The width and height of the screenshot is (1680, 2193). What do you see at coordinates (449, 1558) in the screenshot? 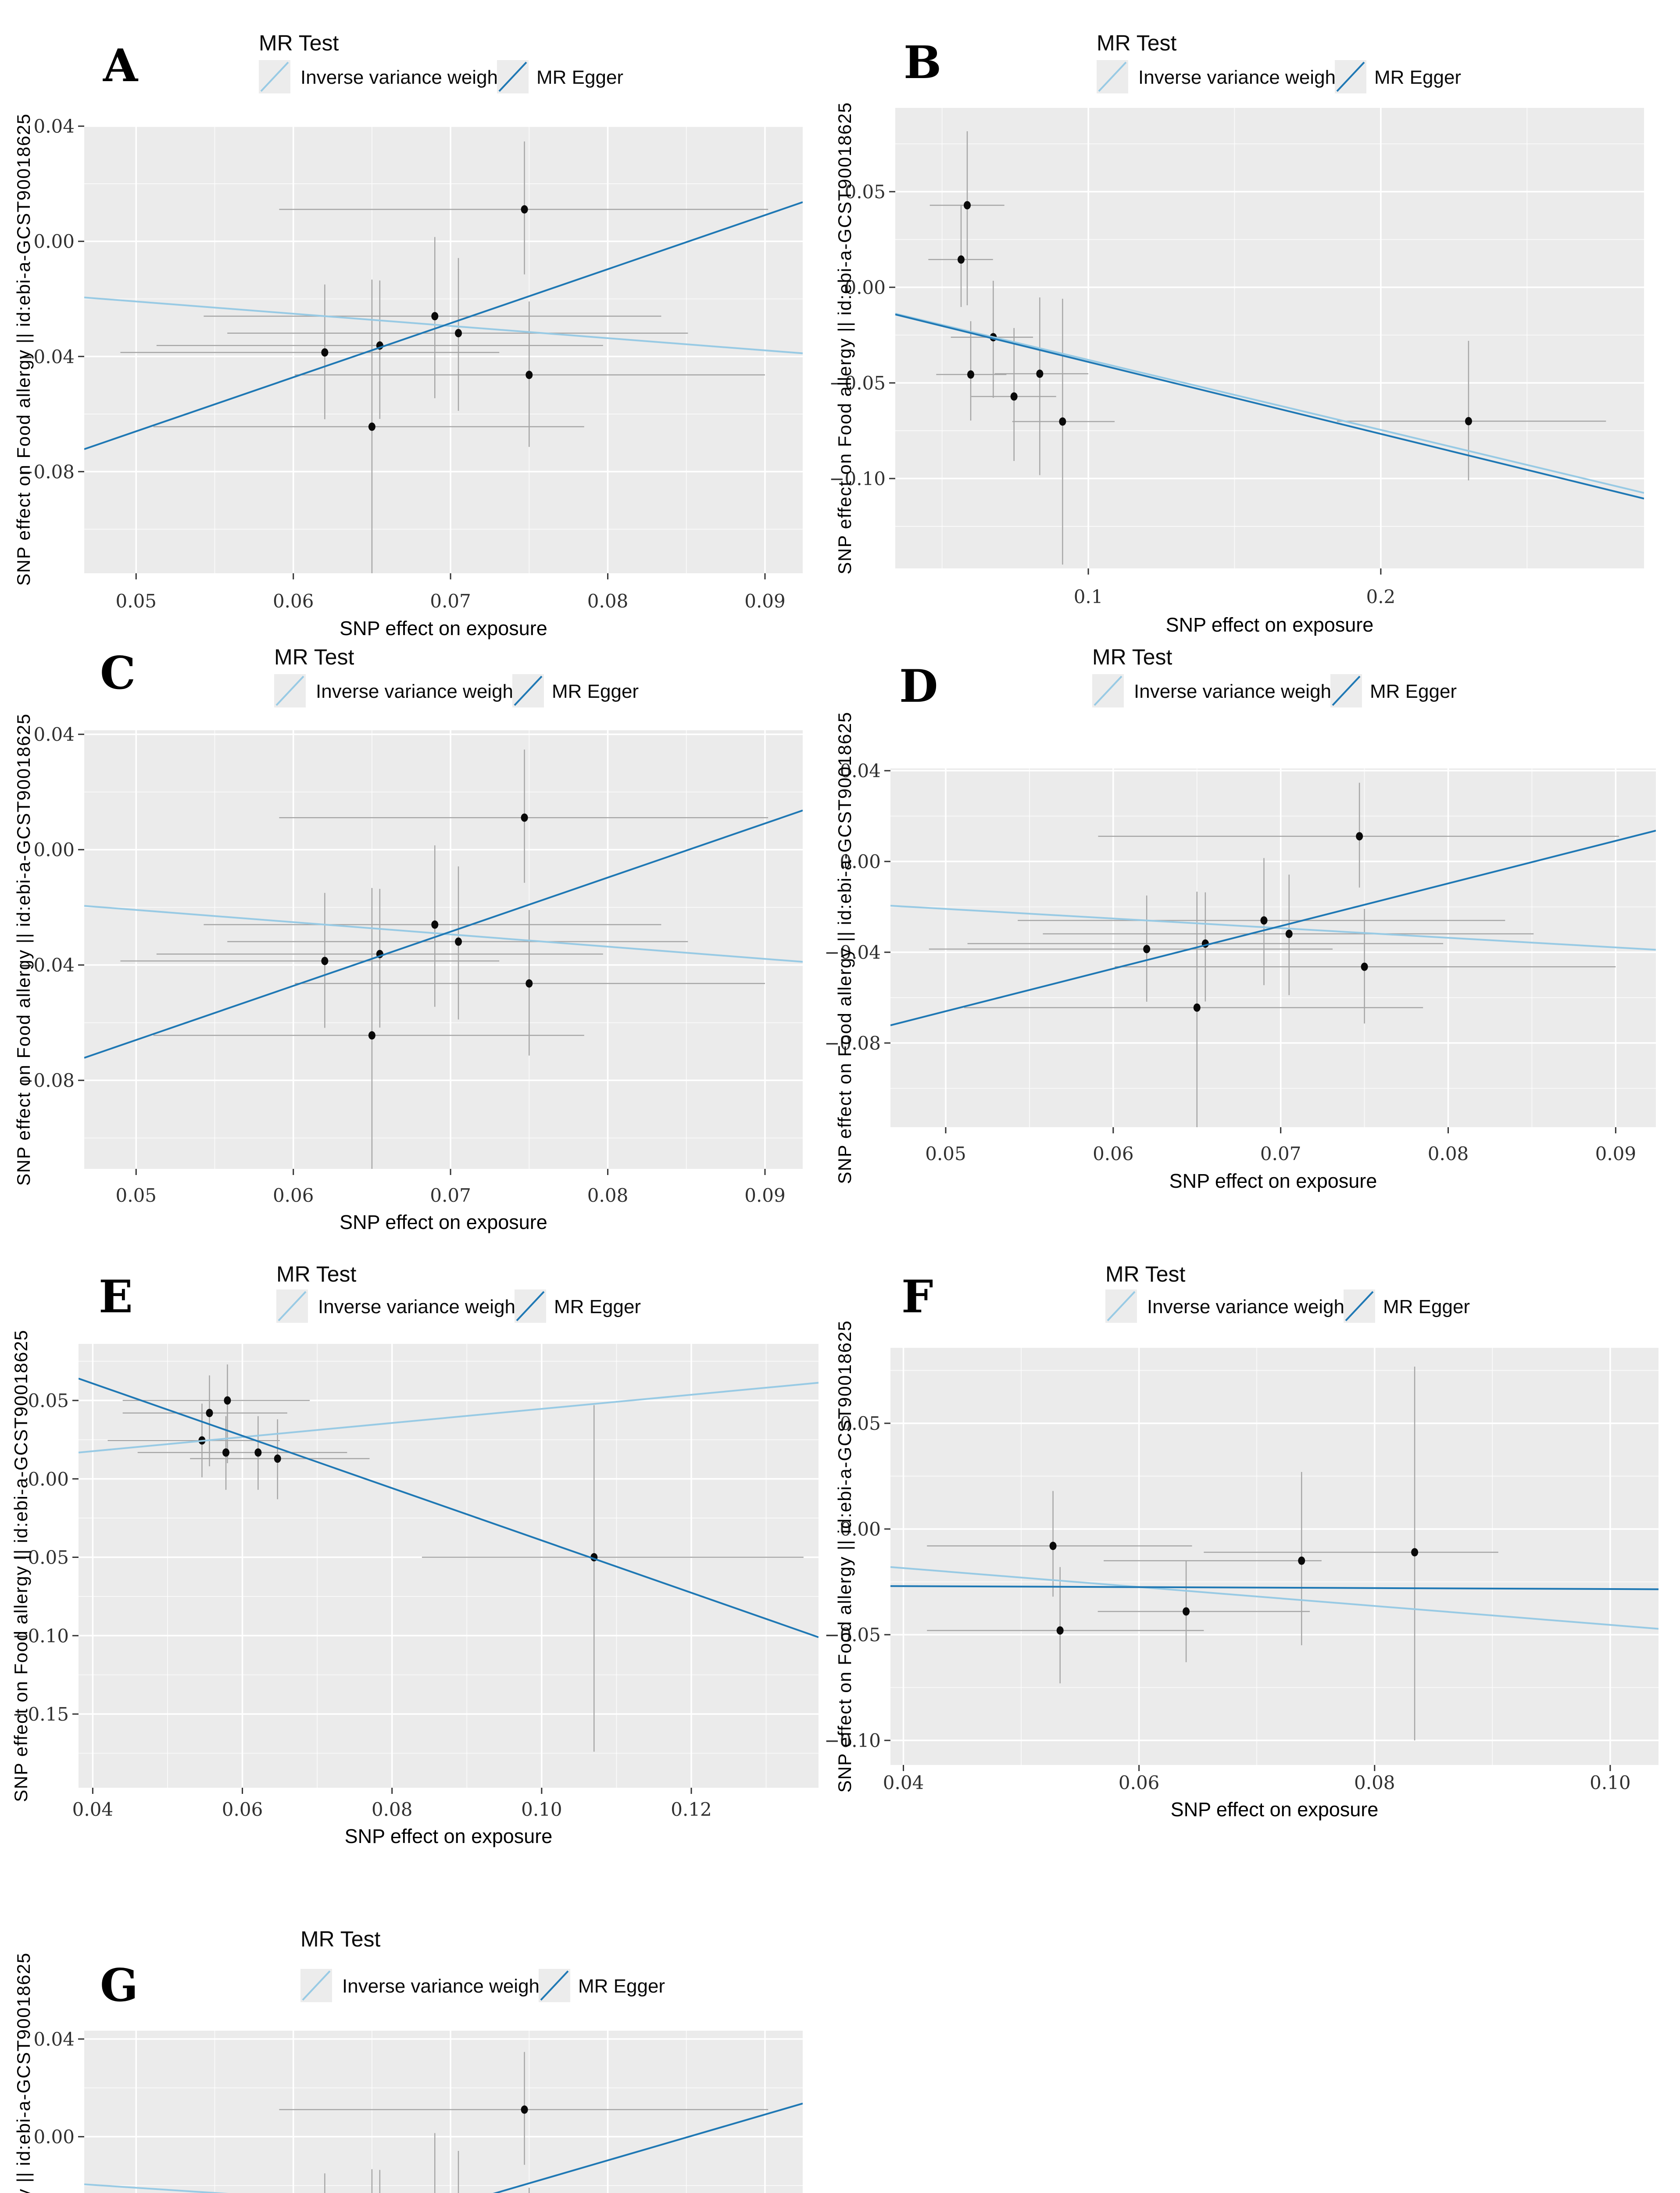
I see `data-layer` at bounding box center [449, 1558].